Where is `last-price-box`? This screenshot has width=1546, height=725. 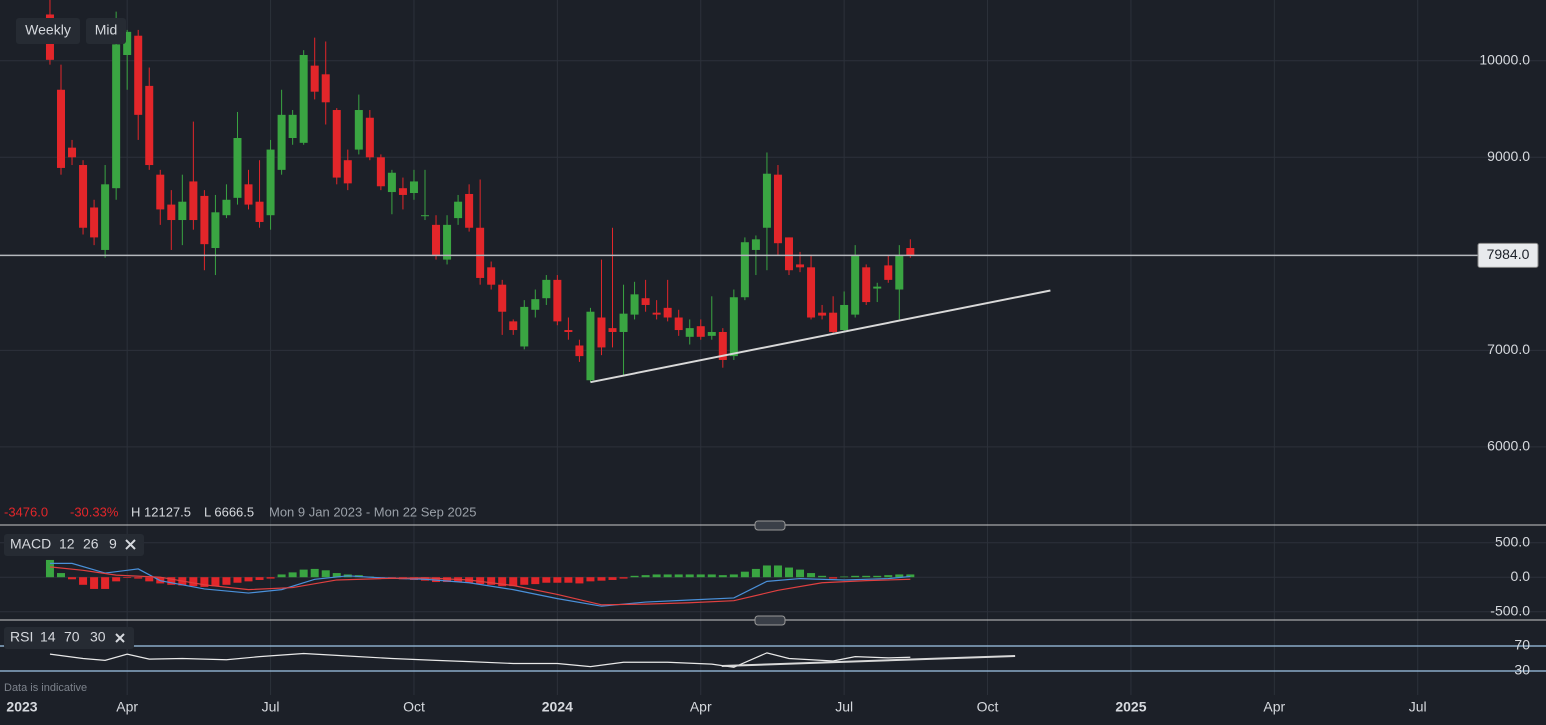
last-price-box is located at coordinates (1508, 255).